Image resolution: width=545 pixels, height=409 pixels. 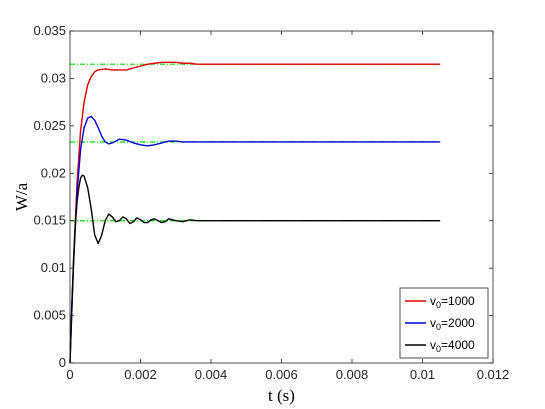 I want to click on legend-entry: v0=2000, so click(x=452, y=324).